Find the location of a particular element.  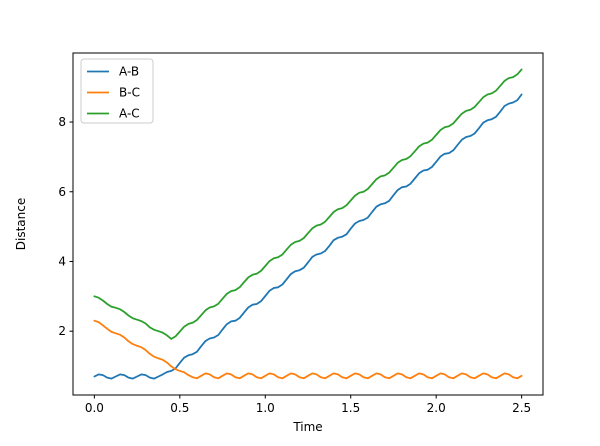

series-line-B-C is located at coordinates (308, 349).